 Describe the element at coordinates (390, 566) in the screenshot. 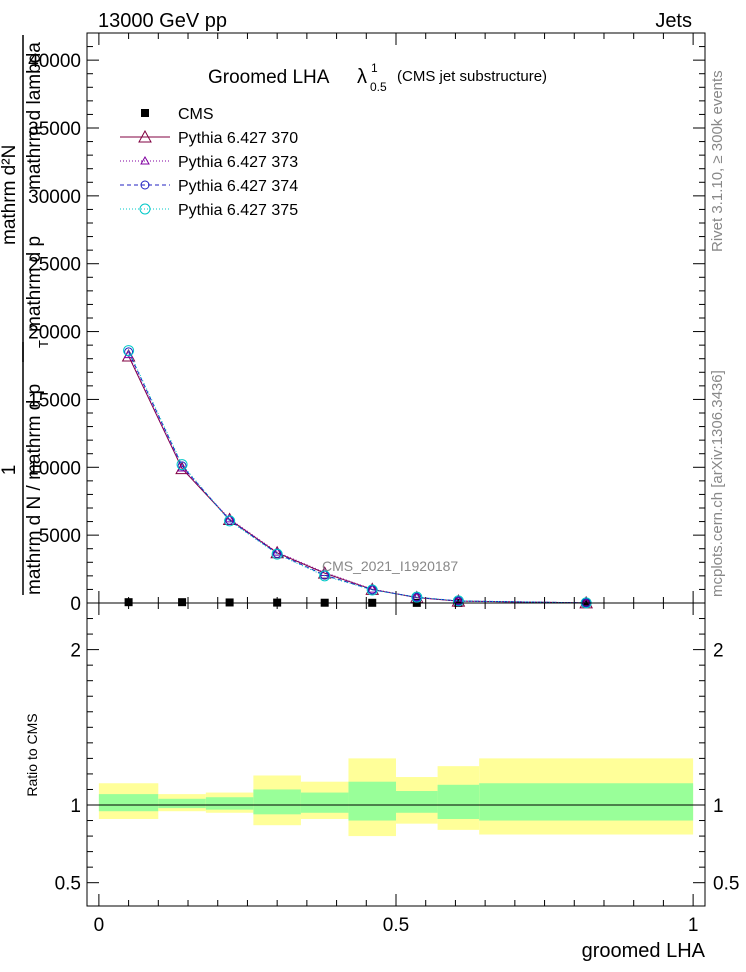

I see `analysis-watermark: CMS_2021_I1920187` at that location.